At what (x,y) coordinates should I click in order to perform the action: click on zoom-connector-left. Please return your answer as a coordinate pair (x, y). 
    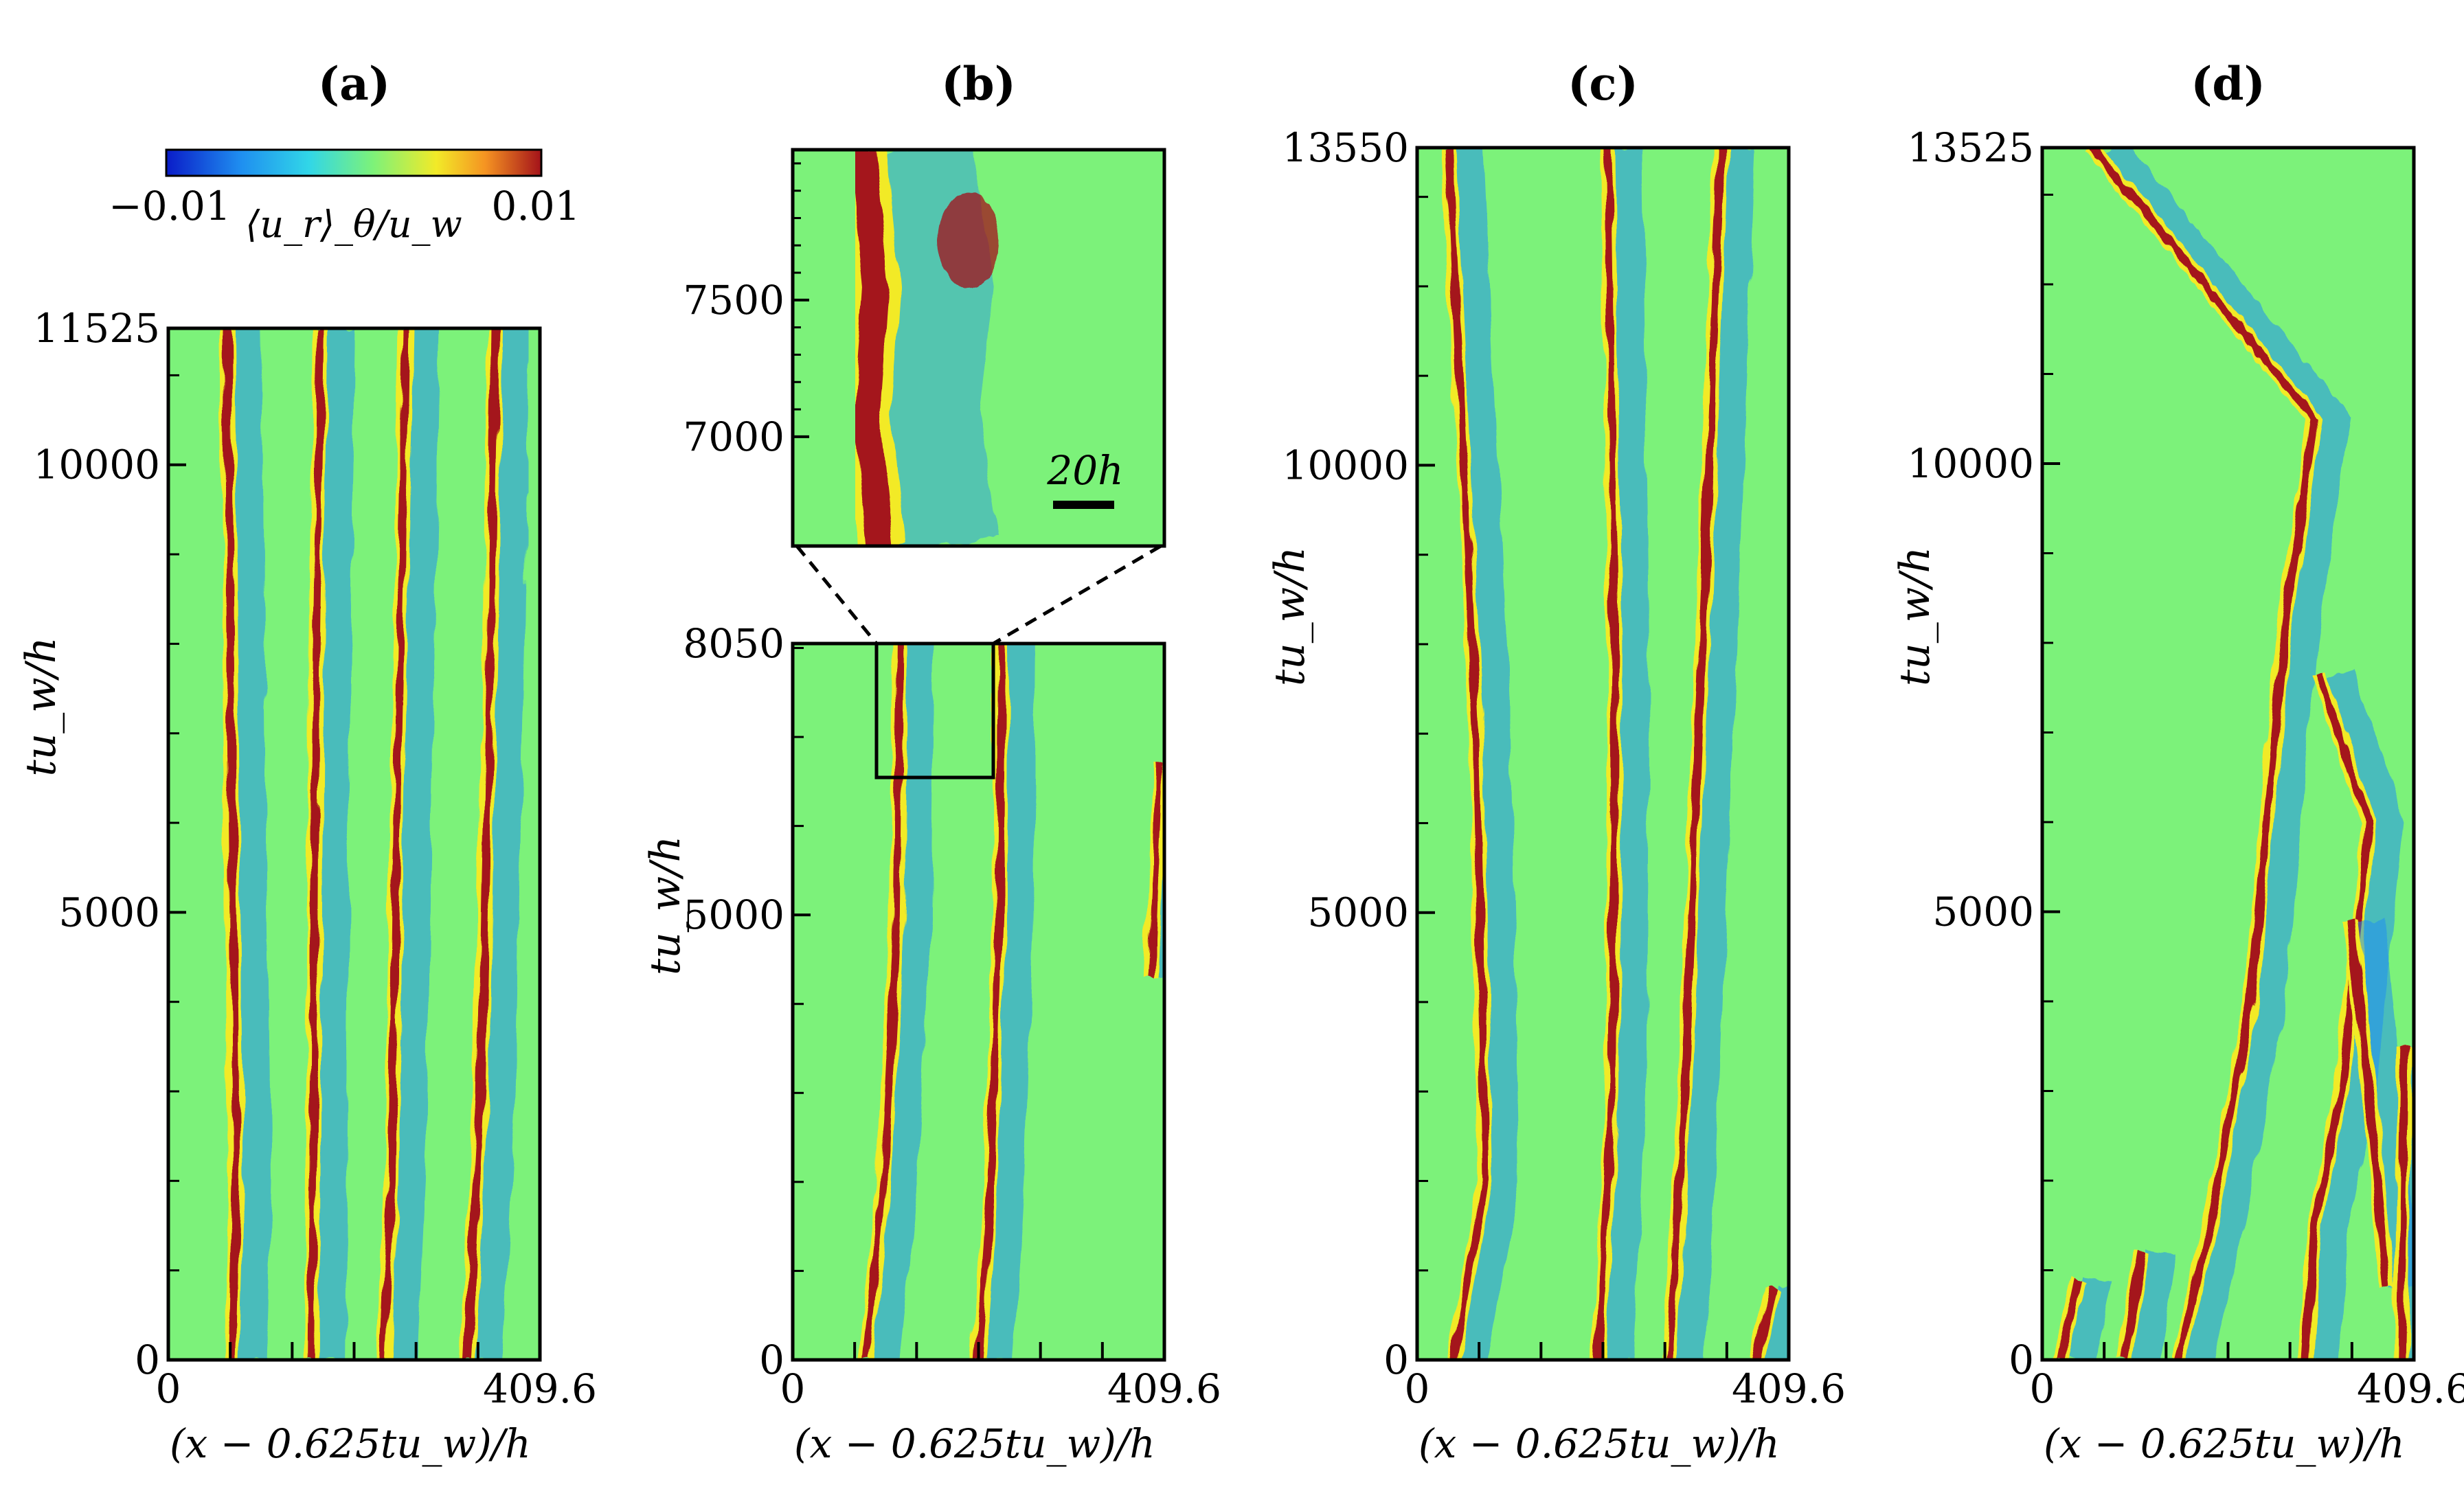
    Looking at the image, I should click on (836, 595).